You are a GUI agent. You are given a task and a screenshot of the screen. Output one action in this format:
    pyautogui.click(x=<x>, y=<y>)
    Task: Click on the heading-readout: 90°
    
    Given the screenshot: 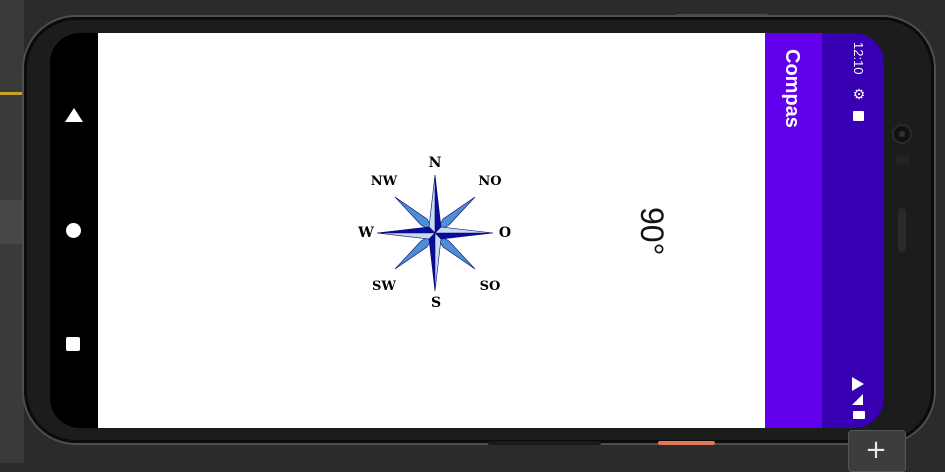 What is the action you would take?
    pyautogui.click(x=645, y=230)
    